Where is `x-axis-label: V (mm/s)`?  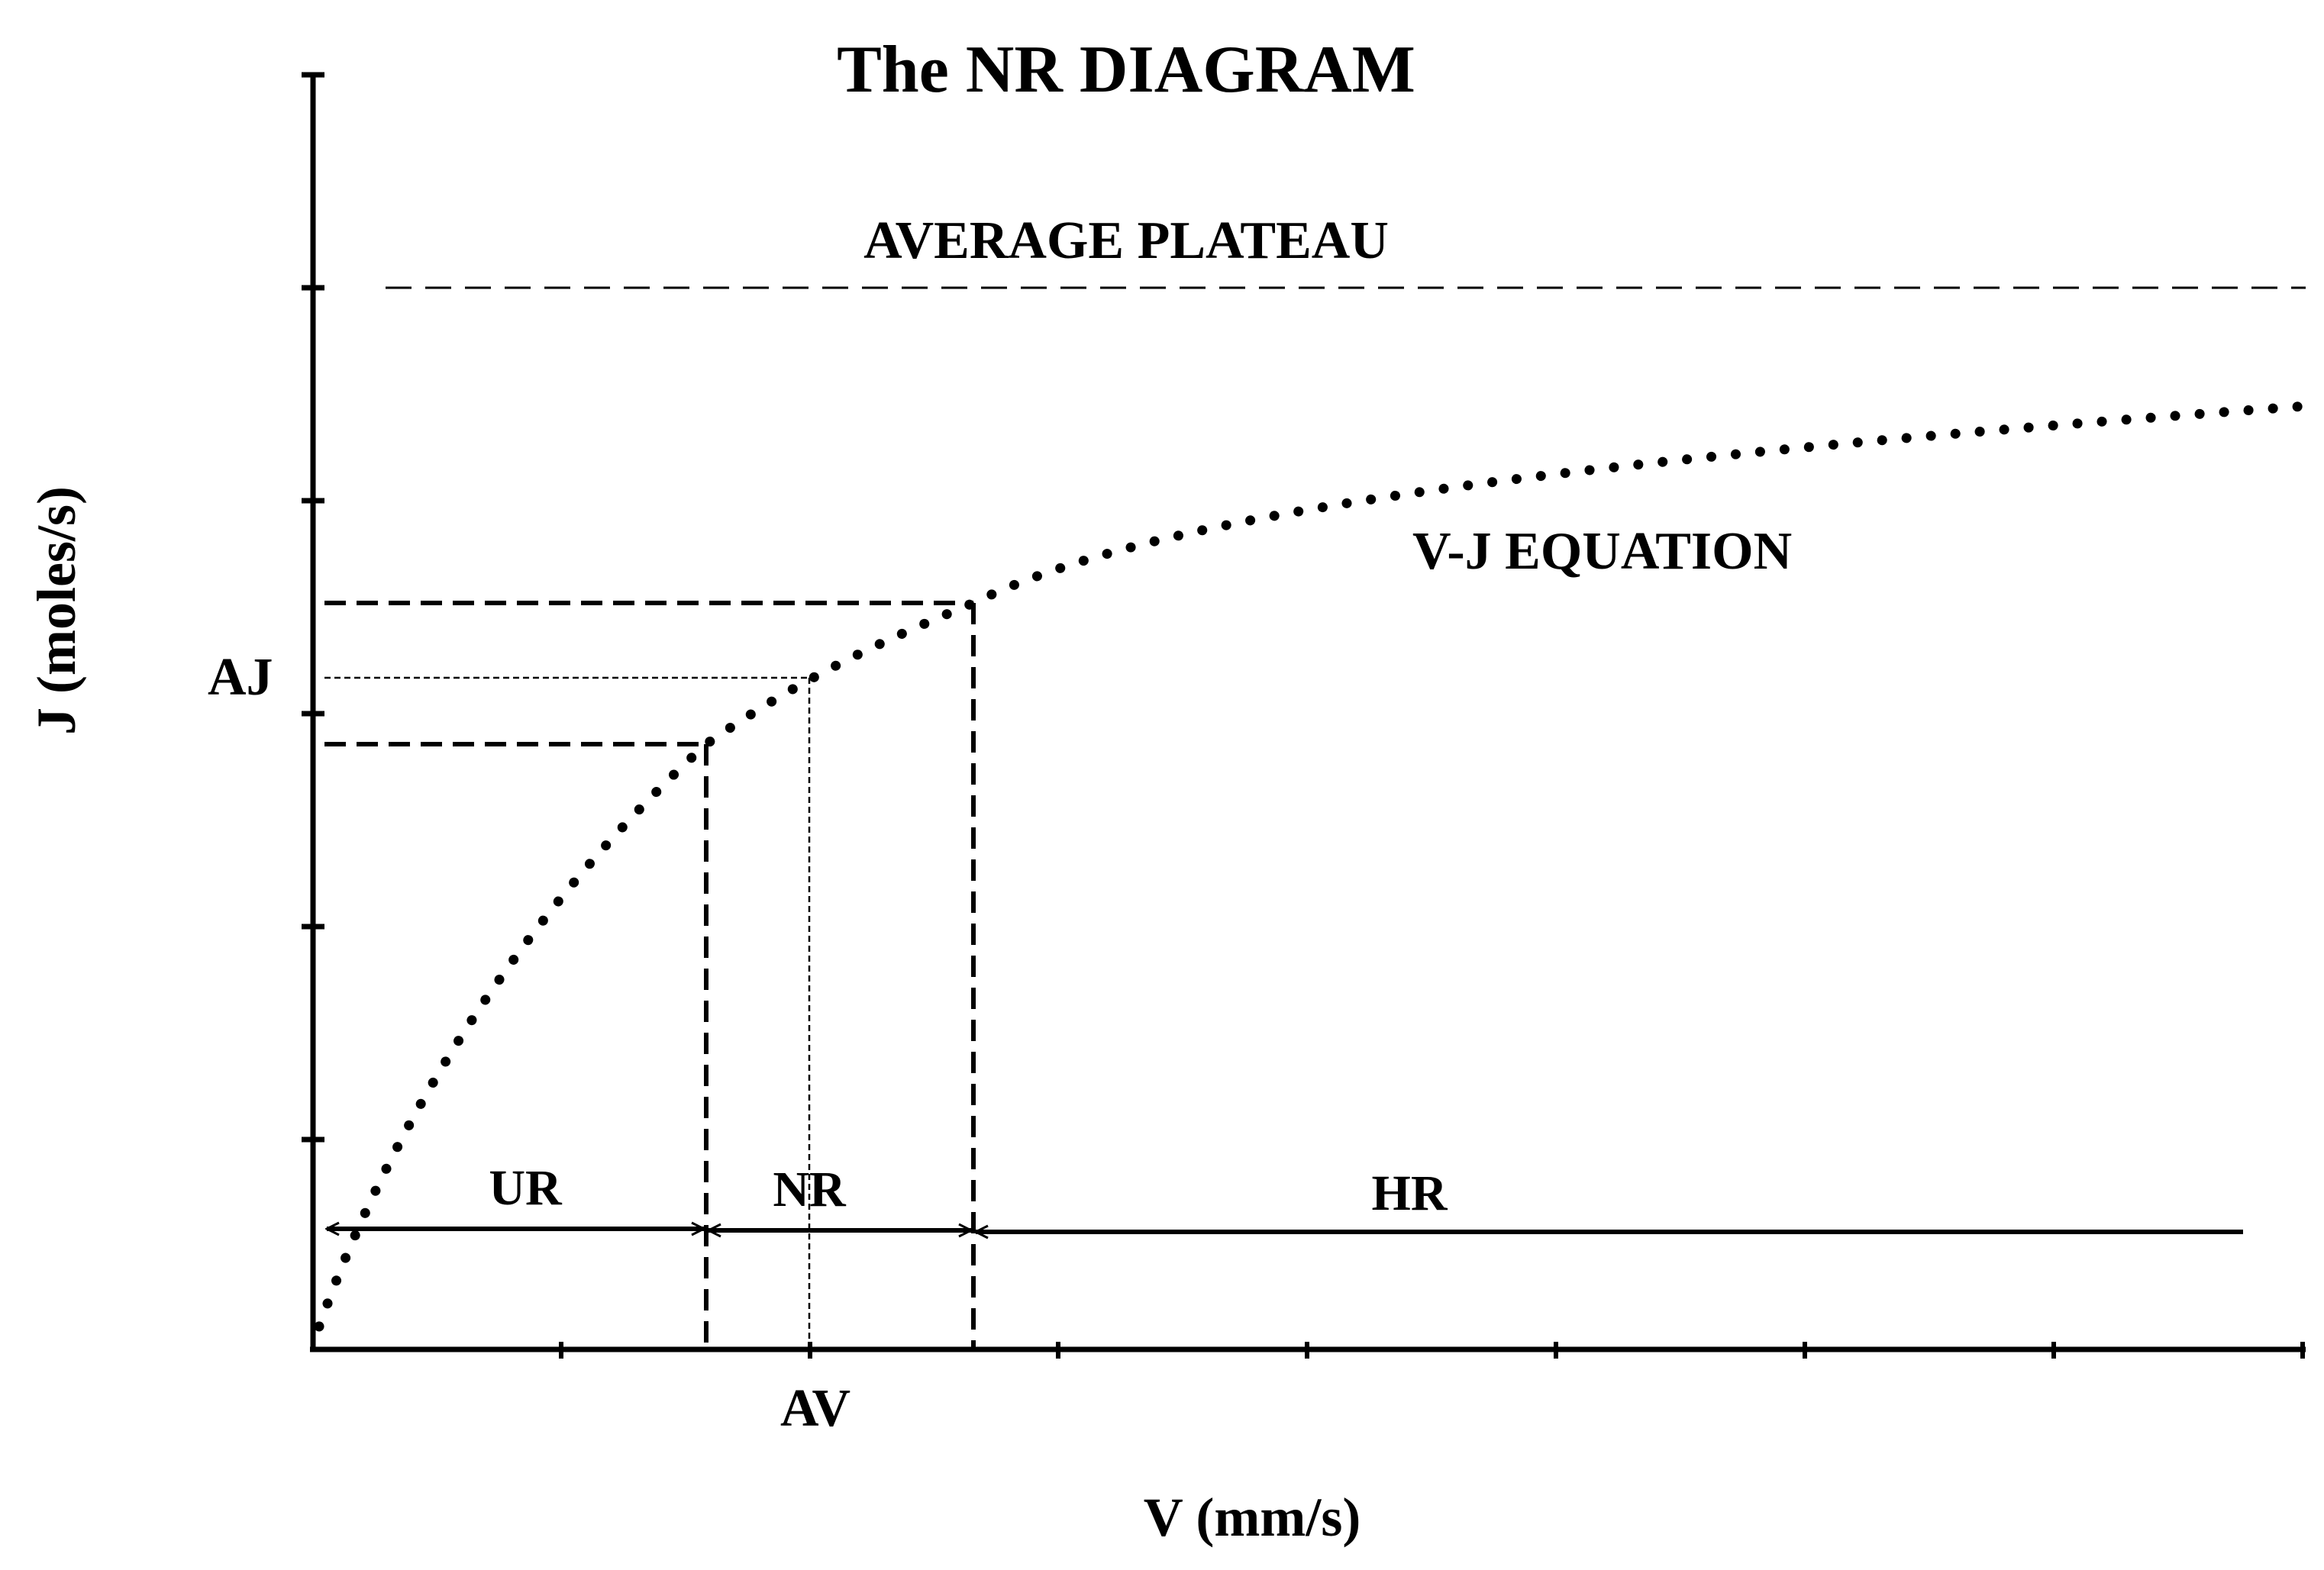
x-axis-label: V (mm/s) is located at coordinates (1252, 1517).